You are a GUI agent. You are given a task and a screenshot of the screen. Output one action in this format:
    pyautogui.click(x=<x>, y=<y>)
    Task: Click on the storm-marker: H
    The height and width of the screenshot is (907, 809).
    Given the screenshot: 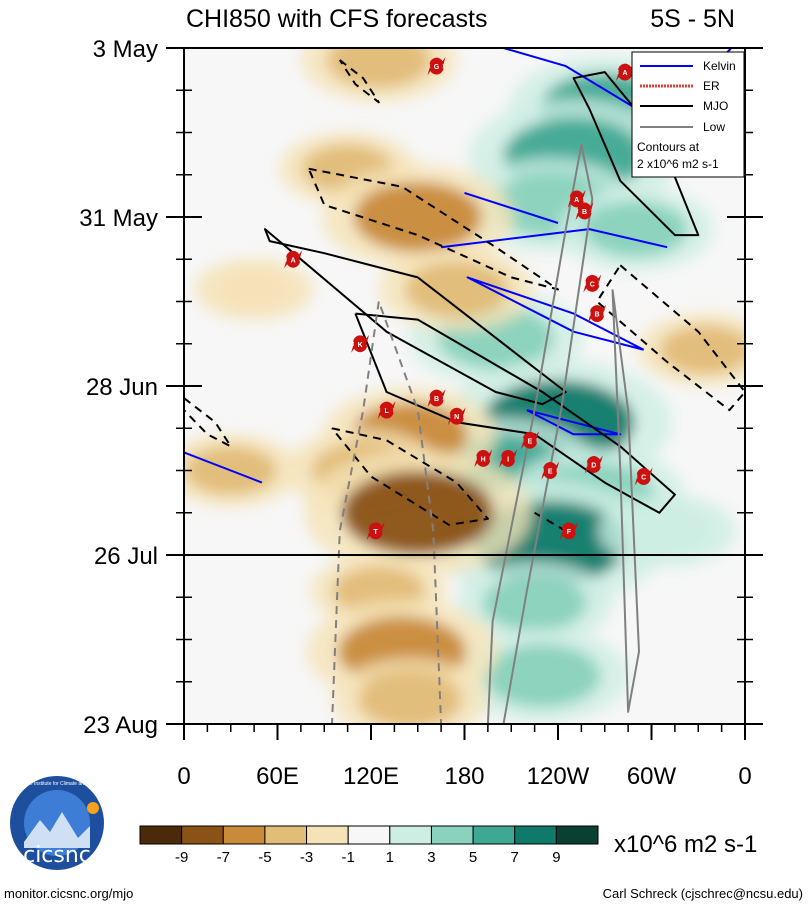 What is the action you would take?
    pyautogui.click(x=483, y=458)
    